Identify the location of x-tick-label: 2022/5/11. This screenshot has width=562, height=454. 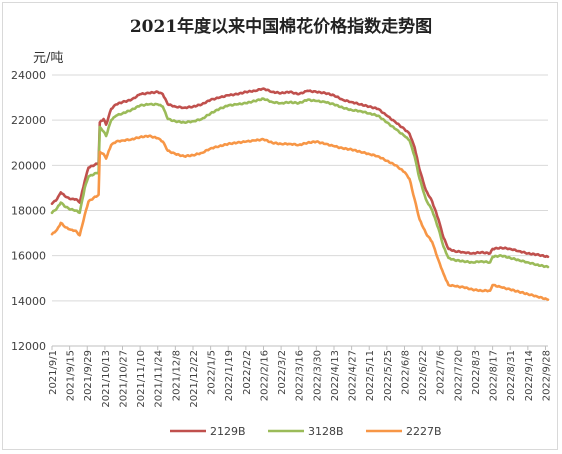
(370, 375).